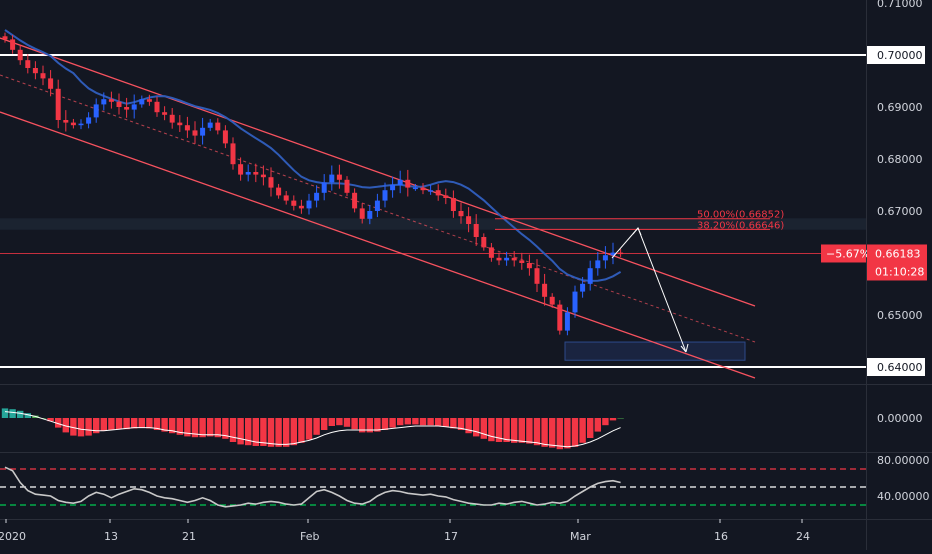 This screenshot has width=932, height=554. I want to click on highlight-band, so click(433, 224).